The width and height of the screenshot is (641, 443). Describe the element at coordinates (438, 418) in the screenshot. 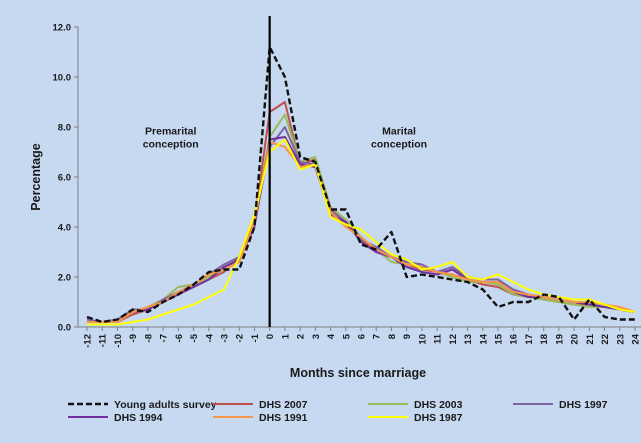

I see `legend-label: DHS 1987` at that location.